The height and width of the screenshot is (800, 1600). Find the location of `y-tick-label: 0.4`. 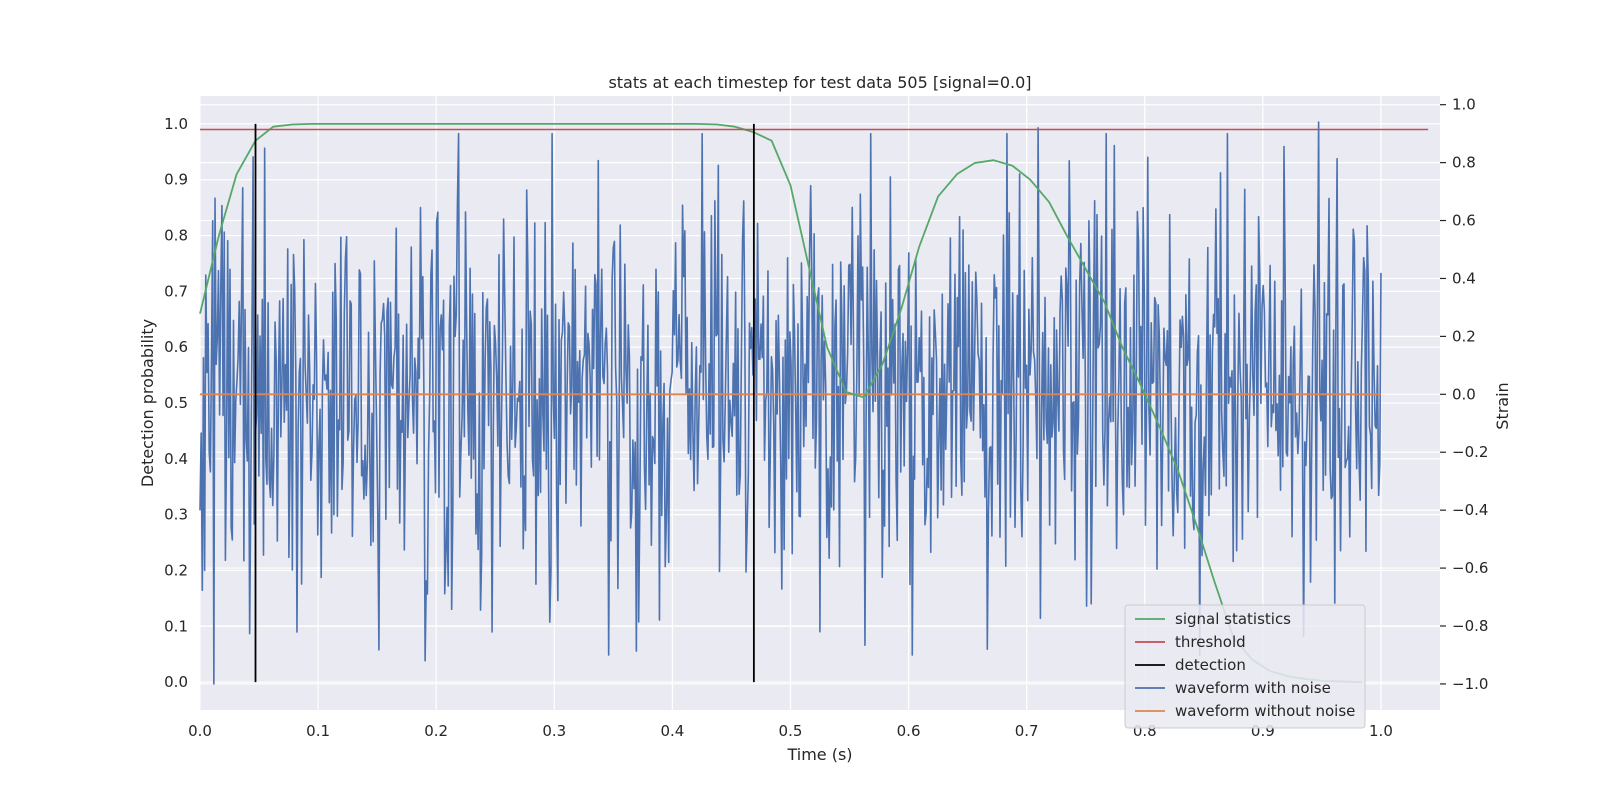

y-tick-label: 0.4 is located at coordinates (176, 459).